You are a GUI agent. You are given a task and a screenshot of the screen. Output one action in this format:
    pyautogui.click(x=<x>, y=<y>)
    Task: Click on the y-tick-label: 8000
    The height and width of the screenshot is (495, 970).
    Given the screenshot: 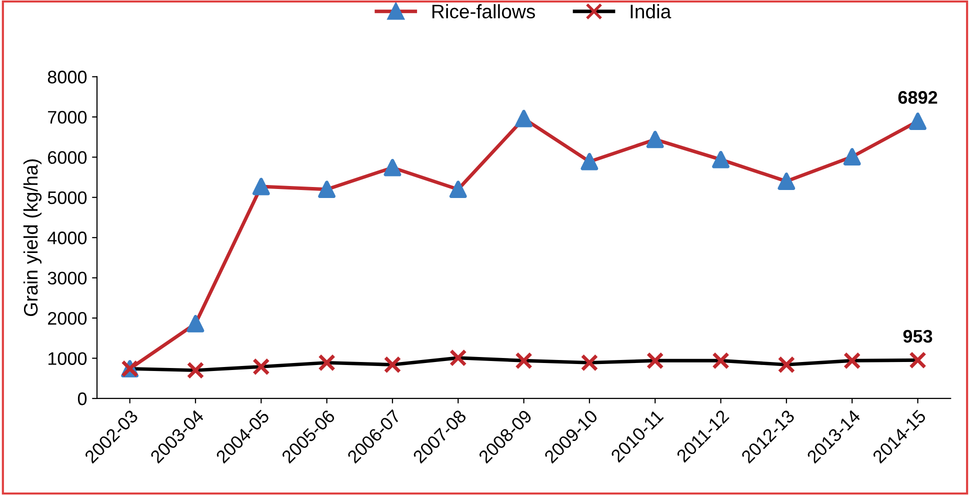 What is the action you would take?
    pyautogui.click(x=67, y=77)
    